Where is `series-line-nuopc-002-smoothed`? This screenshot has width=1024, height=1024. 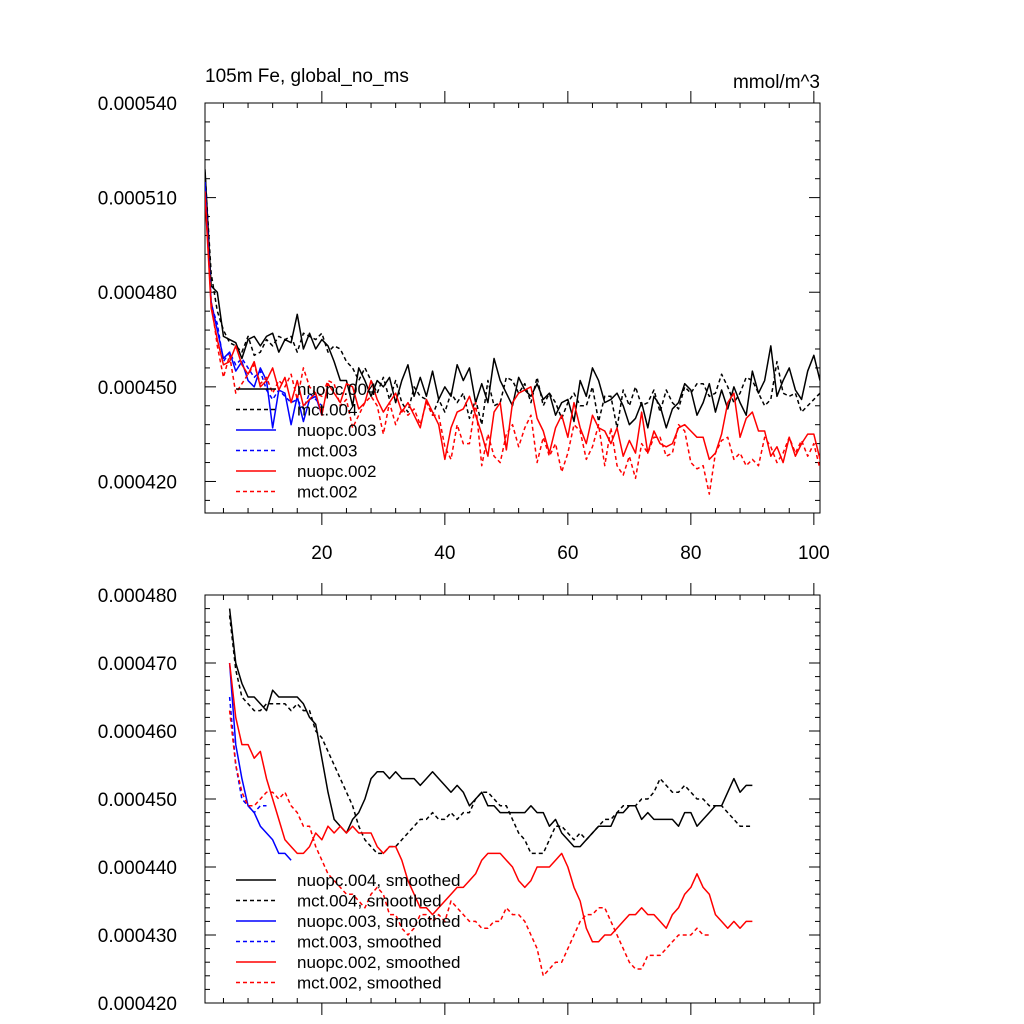 series-line-nuopc-002-smoothed is located at coordinates (490, 802).